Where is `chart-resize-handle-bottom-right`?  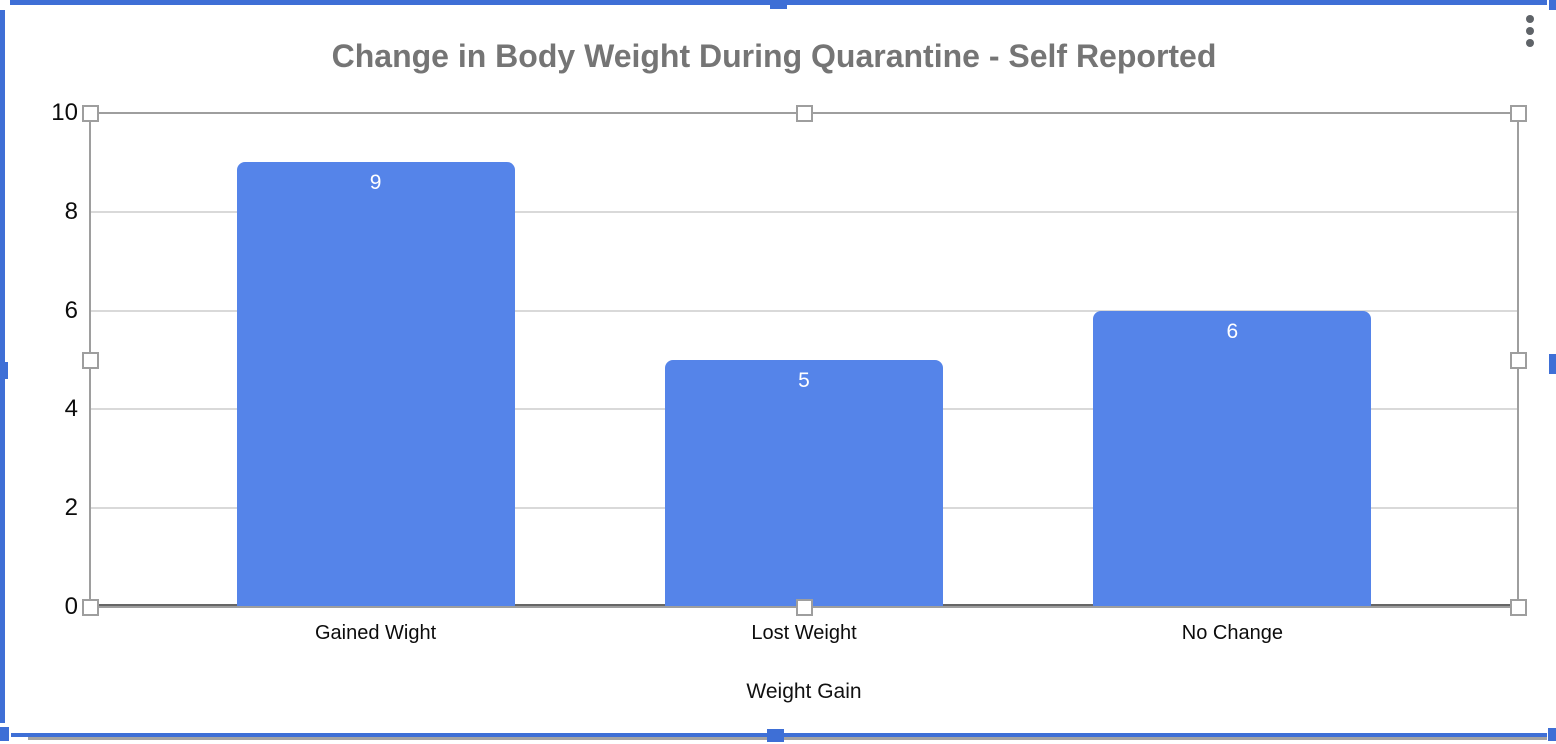 chart-resize-handle-bottom-right is located at coordinates (1552, 734).